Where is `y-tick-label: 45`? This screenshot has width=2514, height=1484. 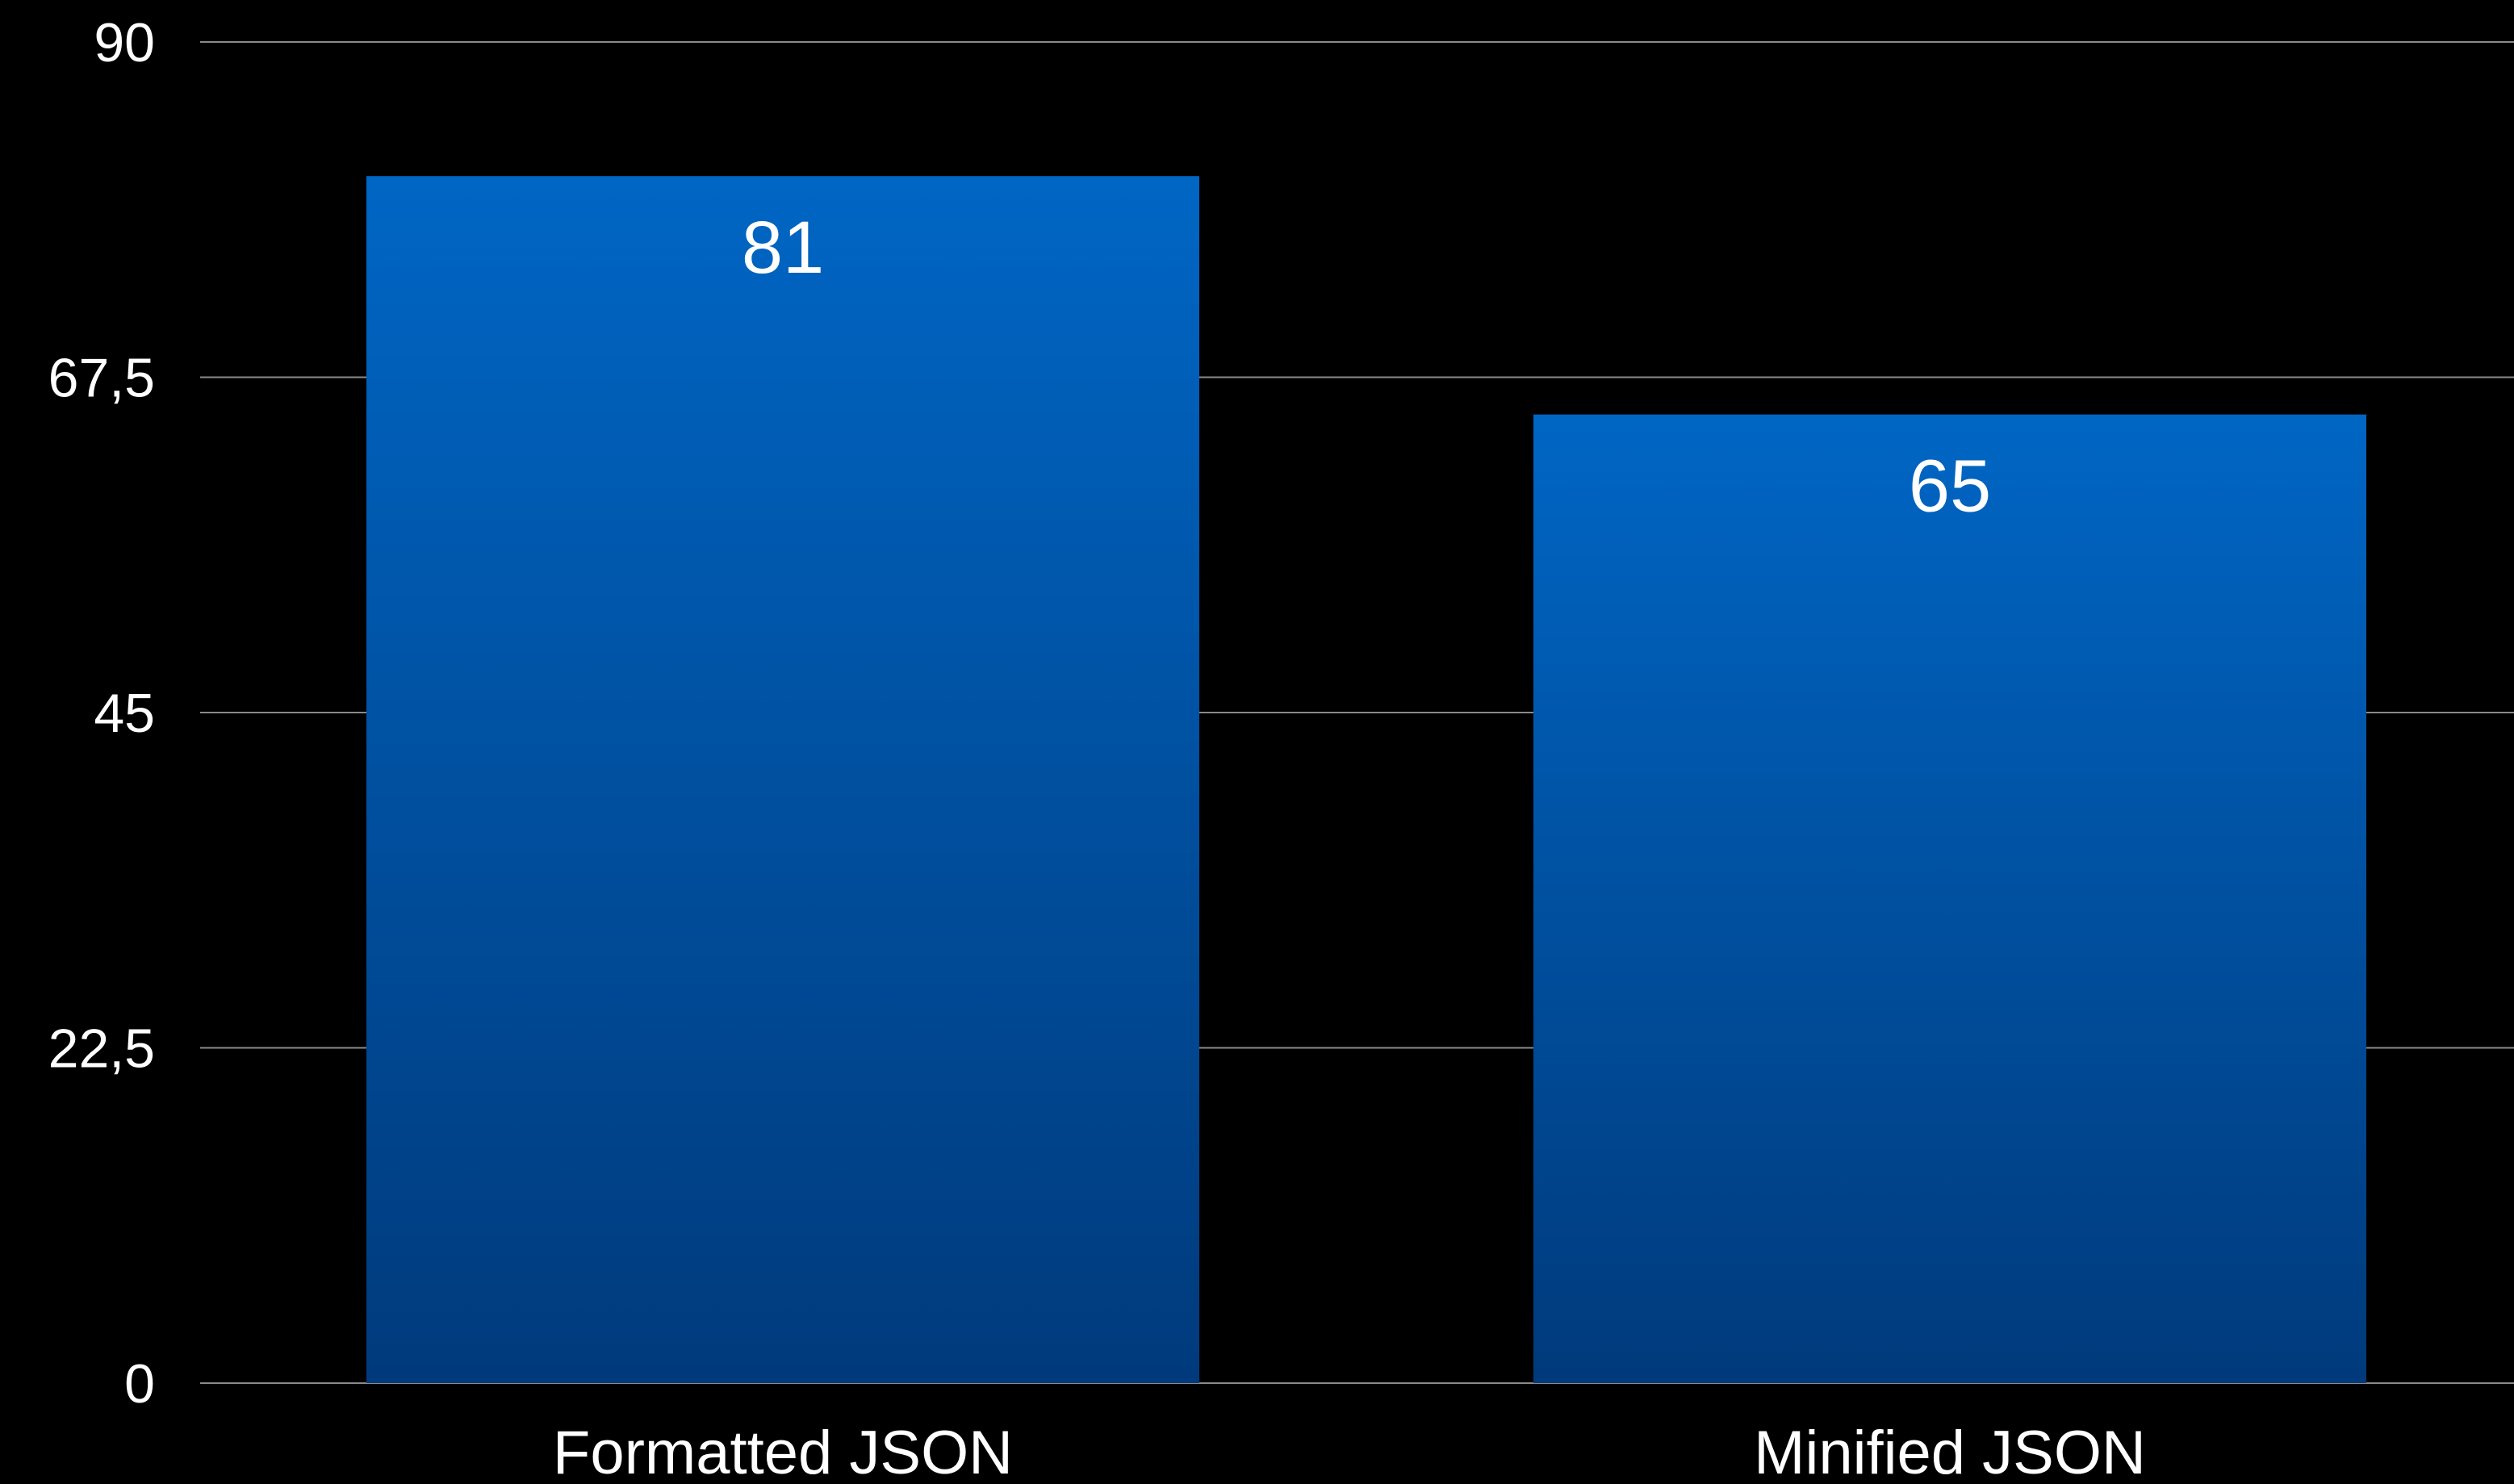 y-tick-label: 45 is located at coordinates (124, 713).